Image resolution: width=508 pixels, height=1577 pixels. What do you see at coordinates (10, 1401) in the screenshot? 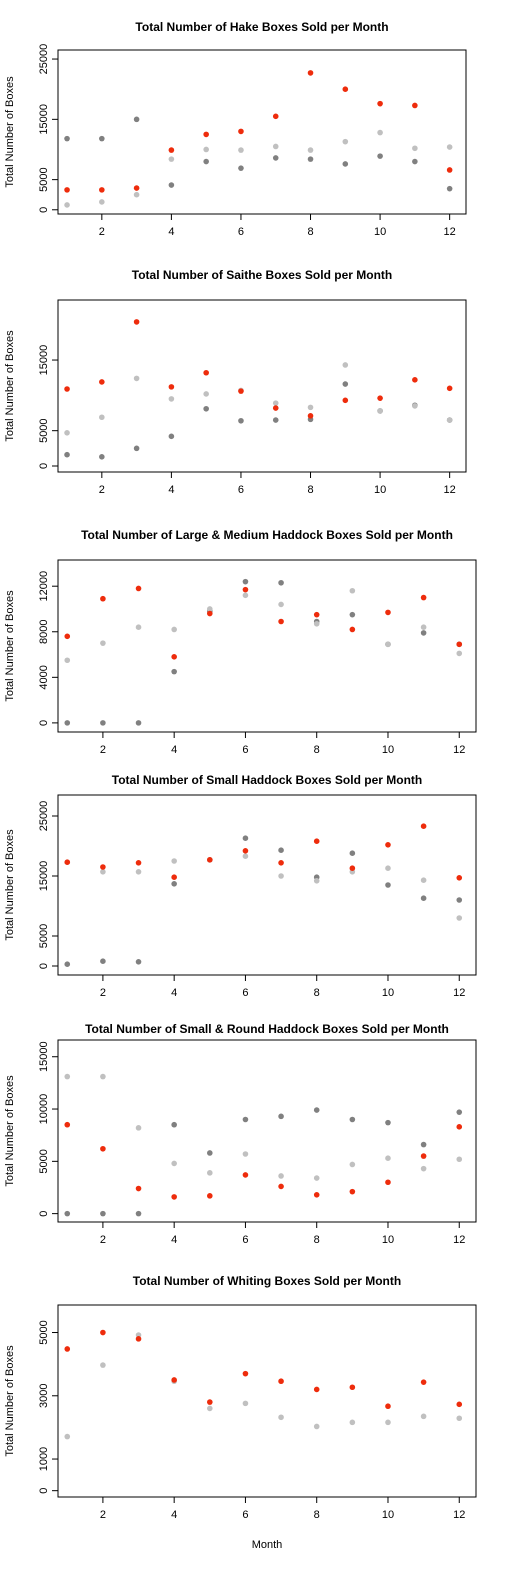
I see `y-axis-label: Total Number of Boxes` at bounding box center [10, 1401].